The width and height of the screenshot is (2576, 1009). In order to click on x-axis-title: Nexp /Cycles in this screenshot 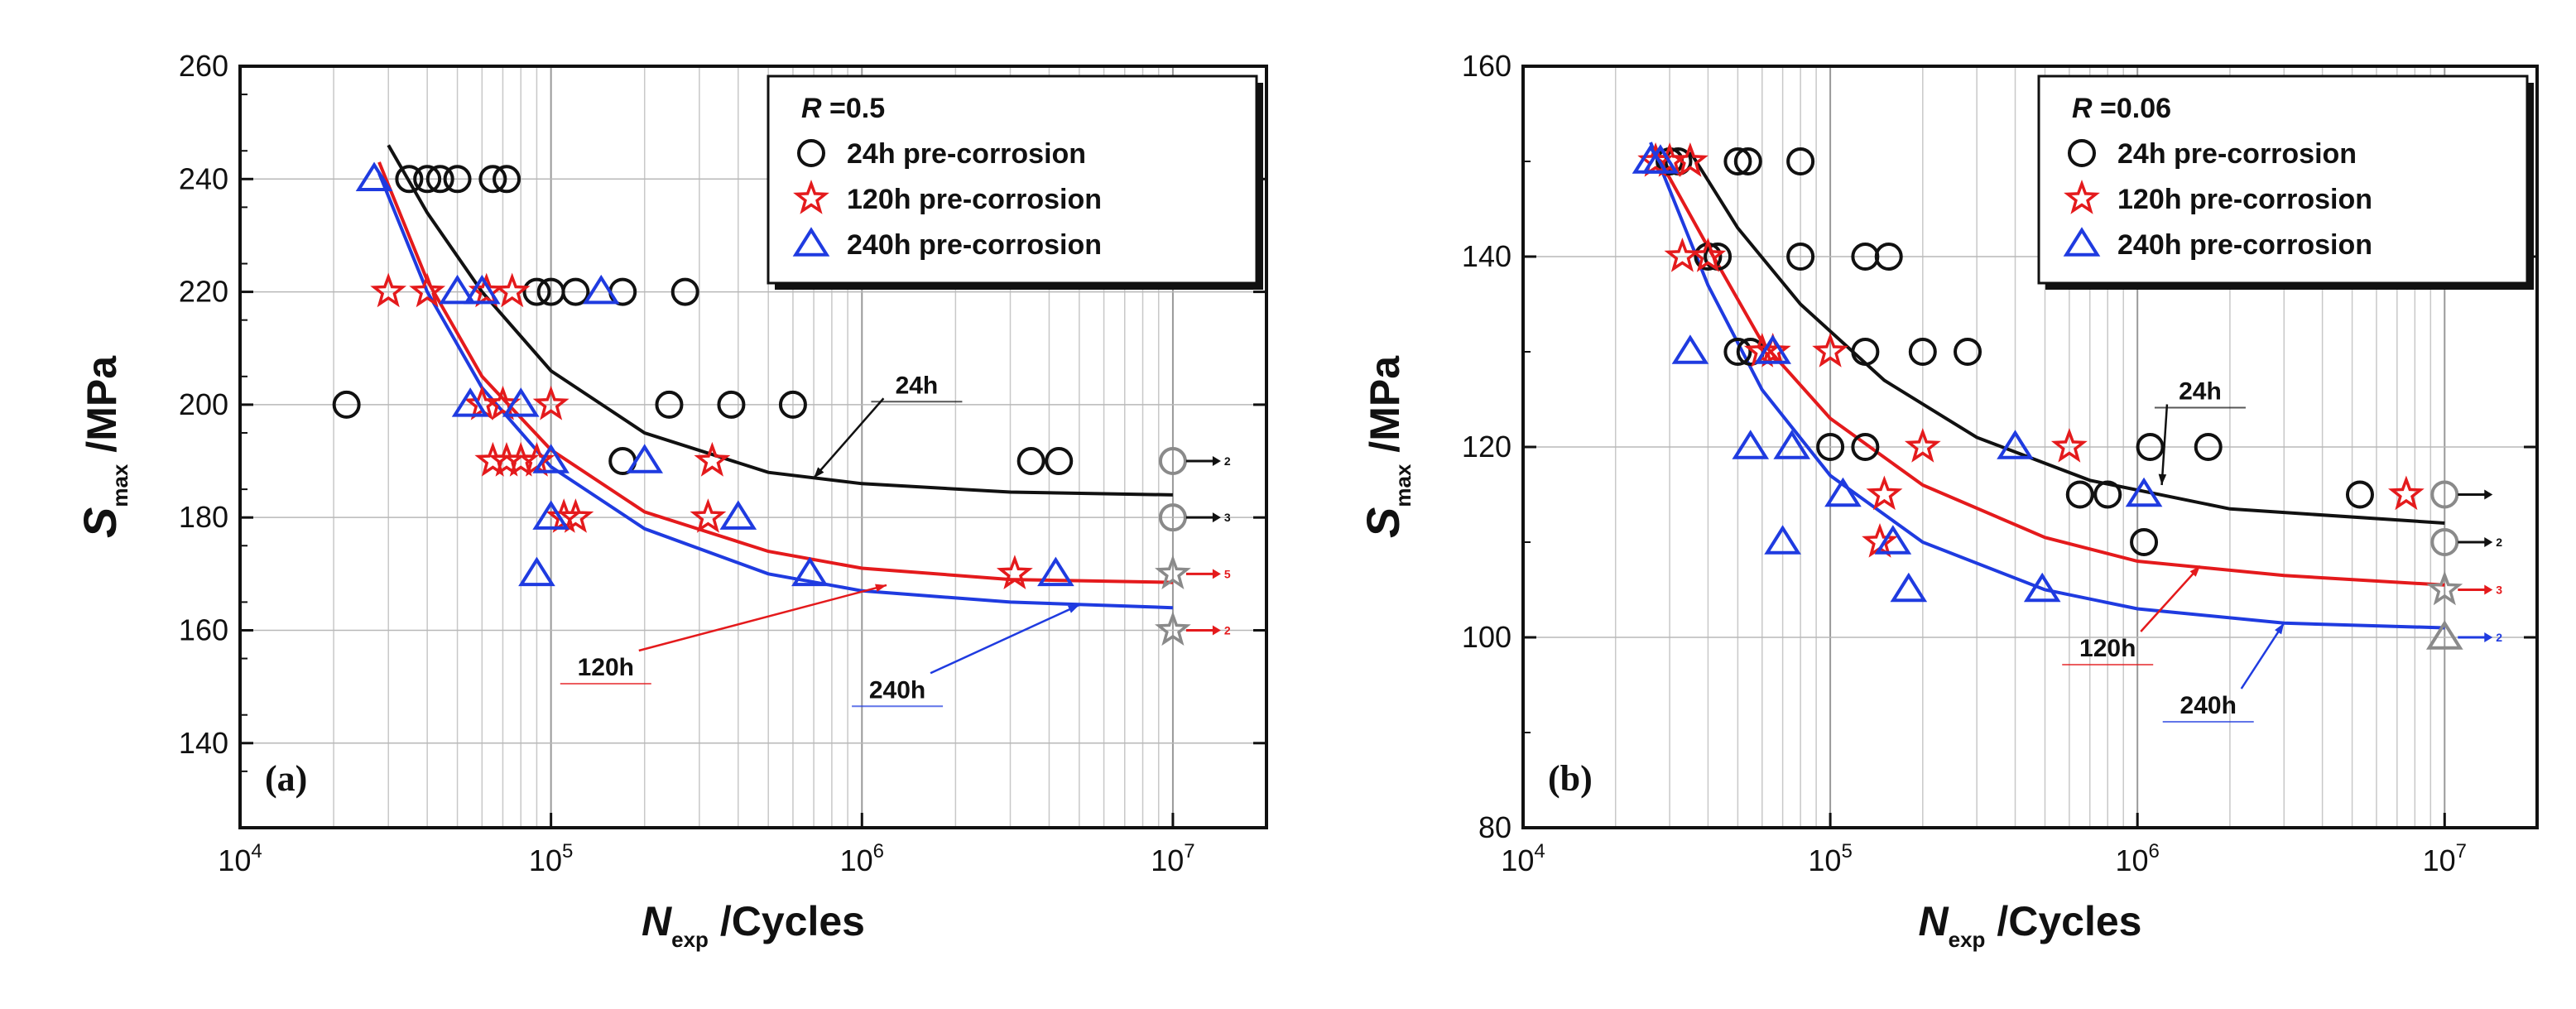, I will do `click(2030, 925)`.